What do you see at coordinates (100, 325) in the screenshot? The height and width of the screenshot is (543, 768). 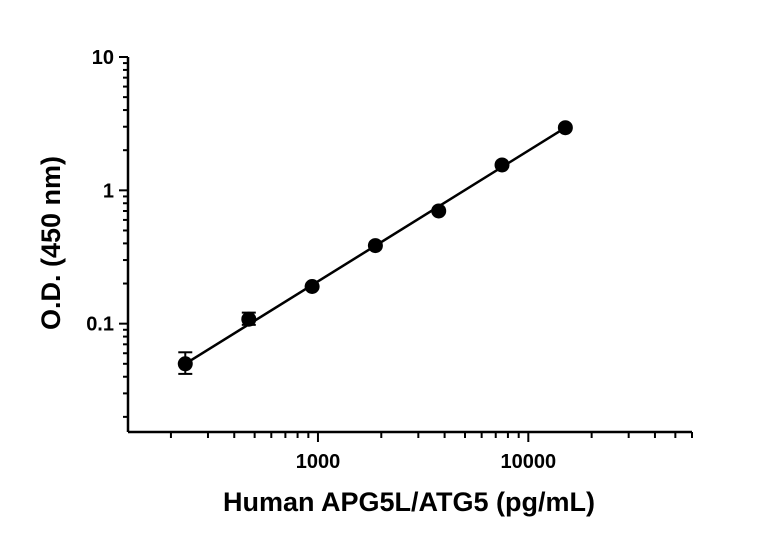 I see `y-tick-label: 0.1` at bounding box center [100, 325].